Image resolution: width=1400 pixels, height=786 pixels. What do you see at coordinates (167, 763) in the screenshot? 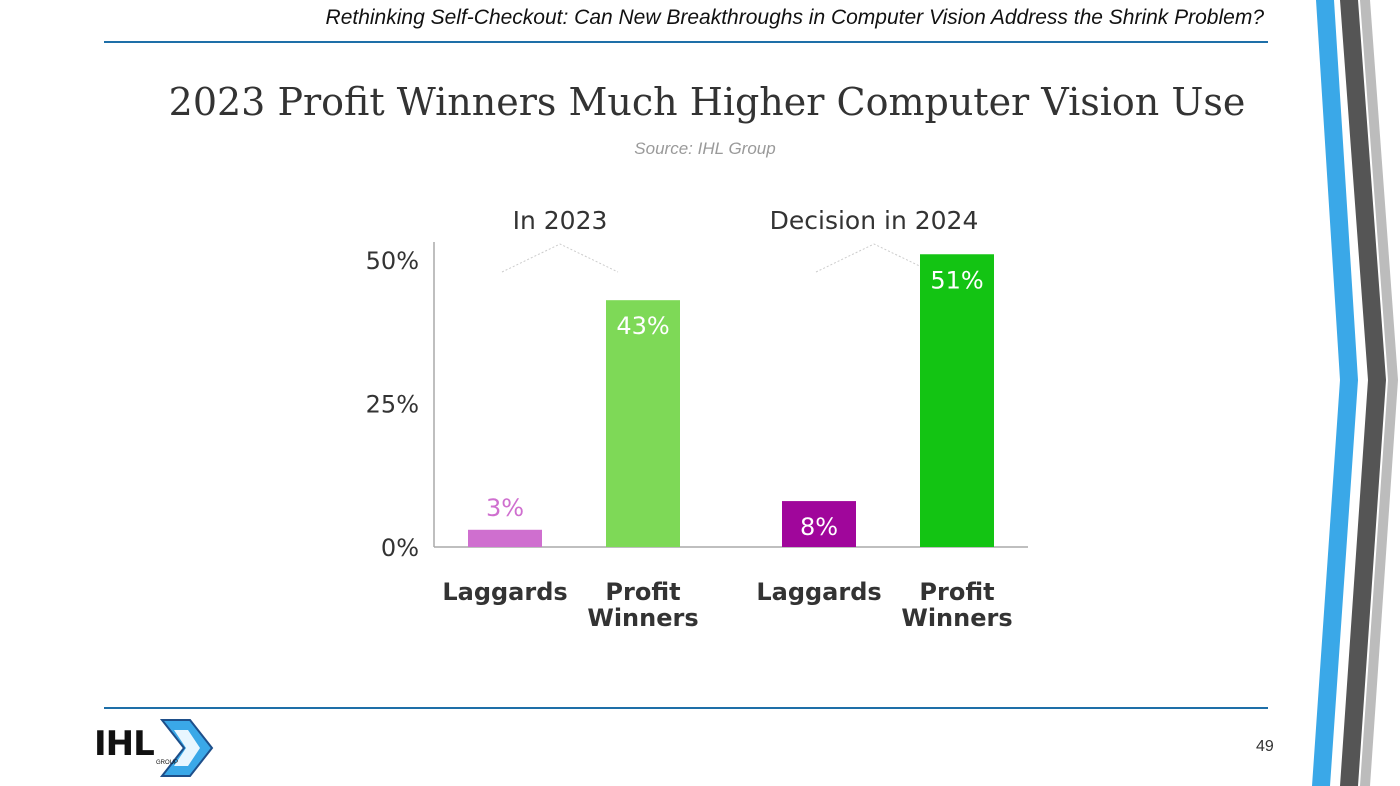
I see `logo-subtext: GROUP` at bounding box center [167, 763].